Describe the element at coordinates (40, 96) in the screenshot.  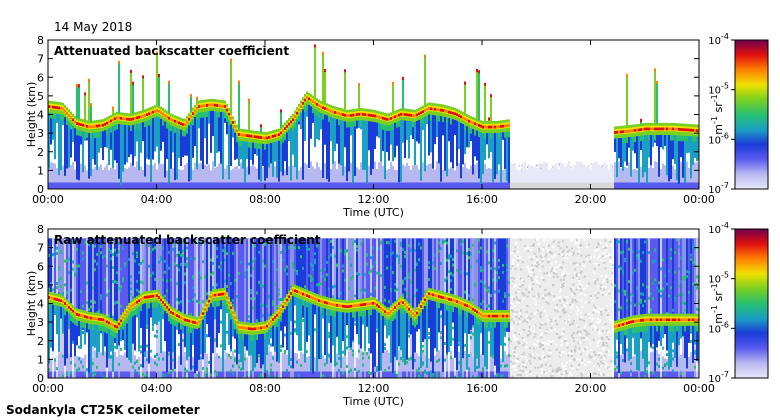
I see `y-tick-label: 5` at that location.